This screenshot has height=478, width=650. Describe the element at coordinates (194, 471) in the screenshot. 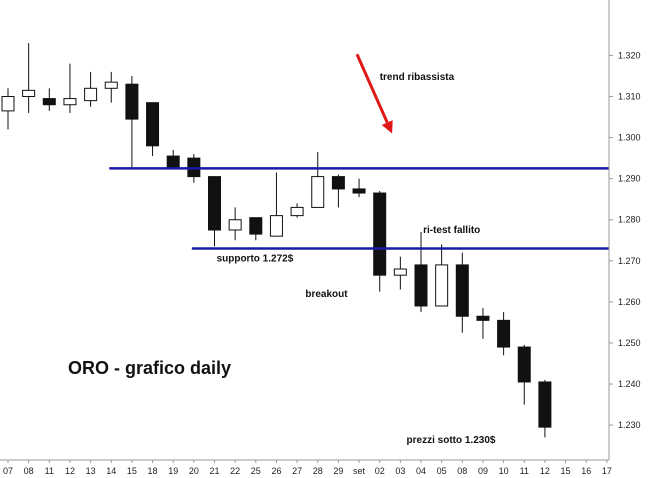

I see `x-tick-label: 20` at that location.